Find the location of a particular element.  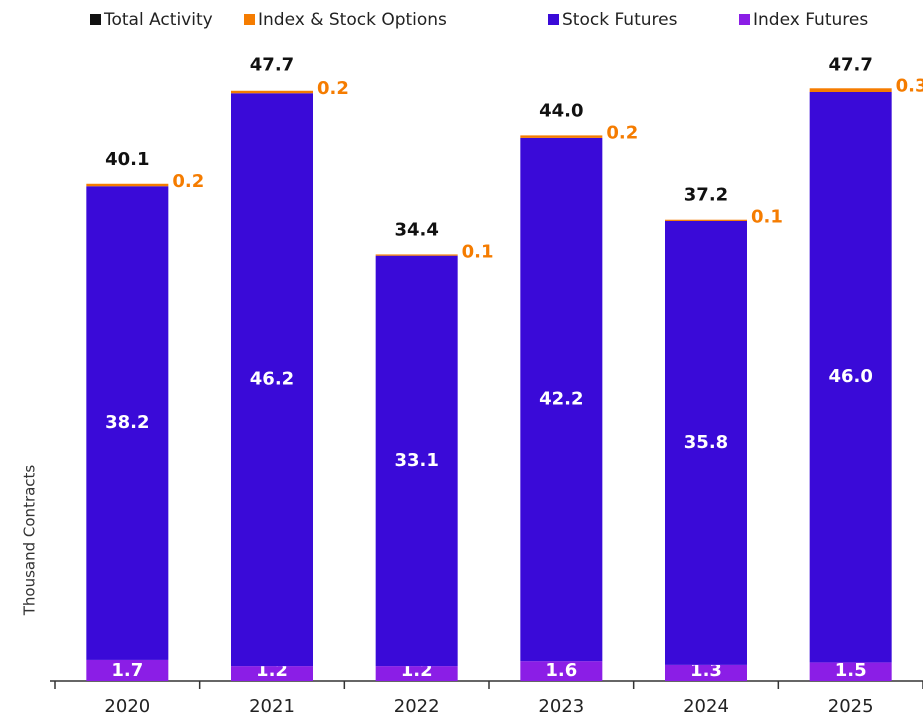

data-label: 38.2 is located at coordinates (127, 422).